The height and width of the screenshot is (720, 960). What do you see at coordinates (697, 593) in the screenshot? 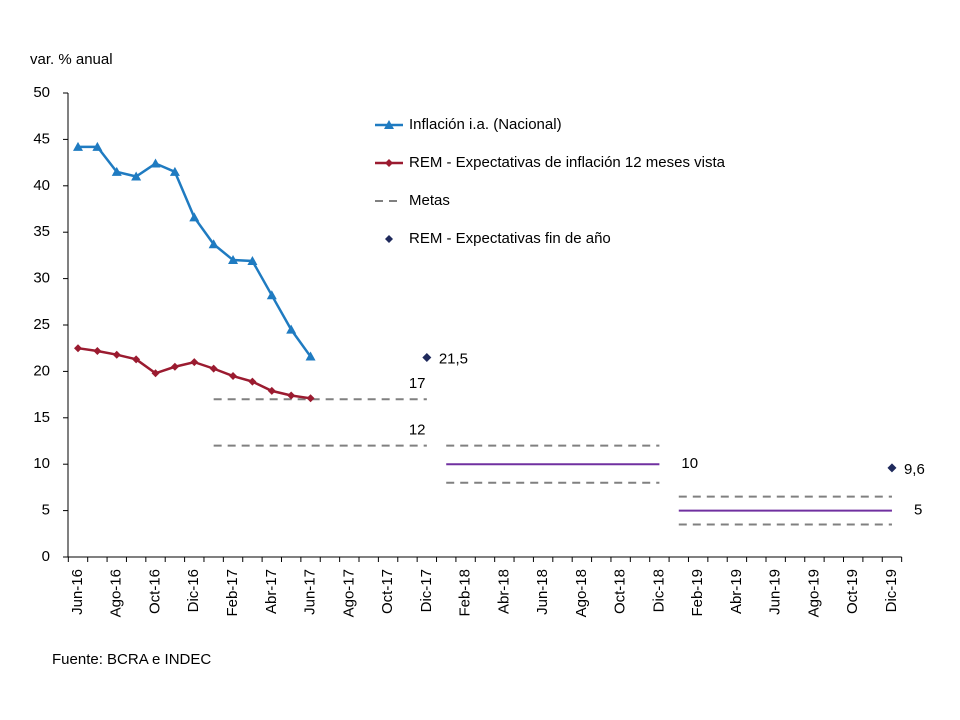
I see `x-tick-label: Feb-19` at bounding box center [697, 593].